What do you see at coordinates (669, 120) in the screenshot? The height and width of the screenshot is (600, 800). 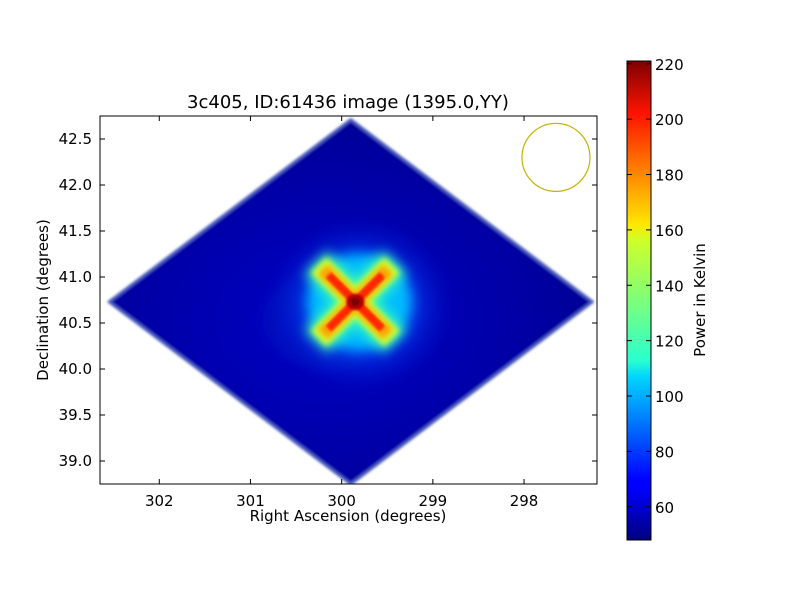 I see `colorbar-tick-label: 200` at bounding box center [669, 120].